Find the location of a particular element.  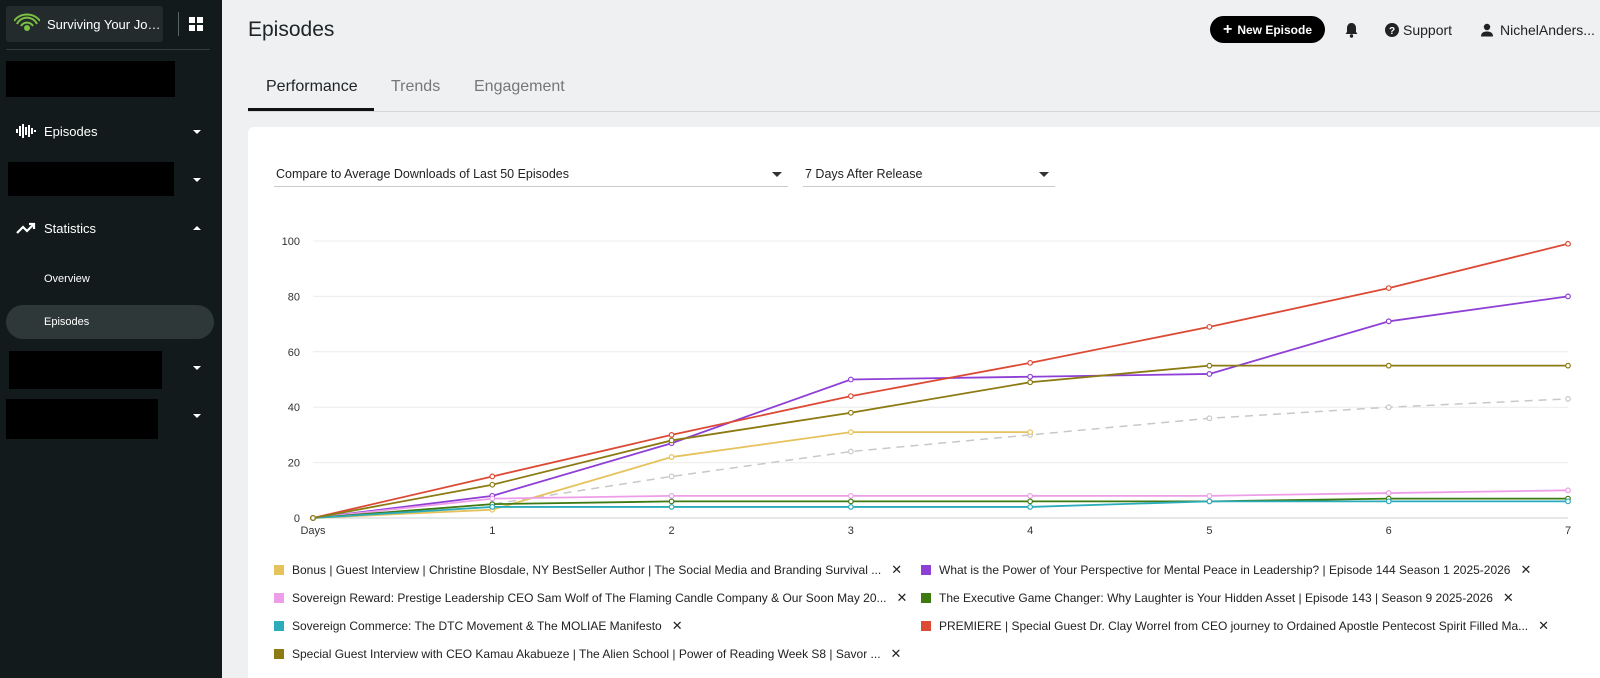

tab-performance: Performance is located at coordinates (312, 86).